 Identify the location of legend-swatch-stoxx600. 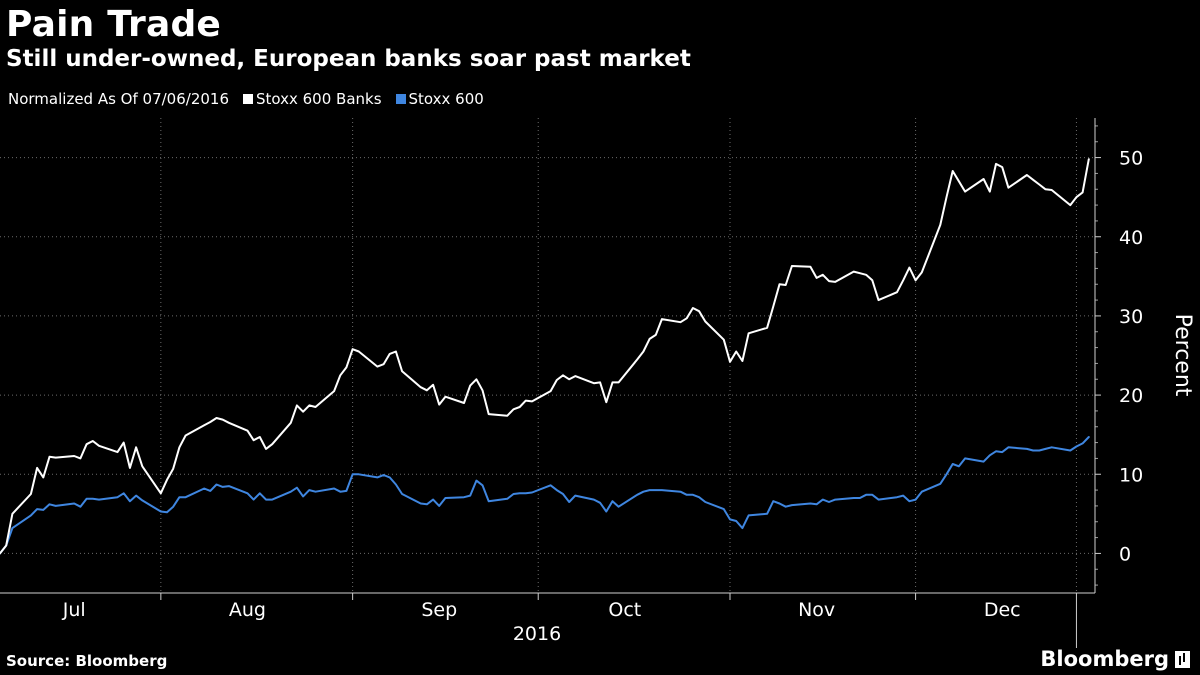
(400, 99).